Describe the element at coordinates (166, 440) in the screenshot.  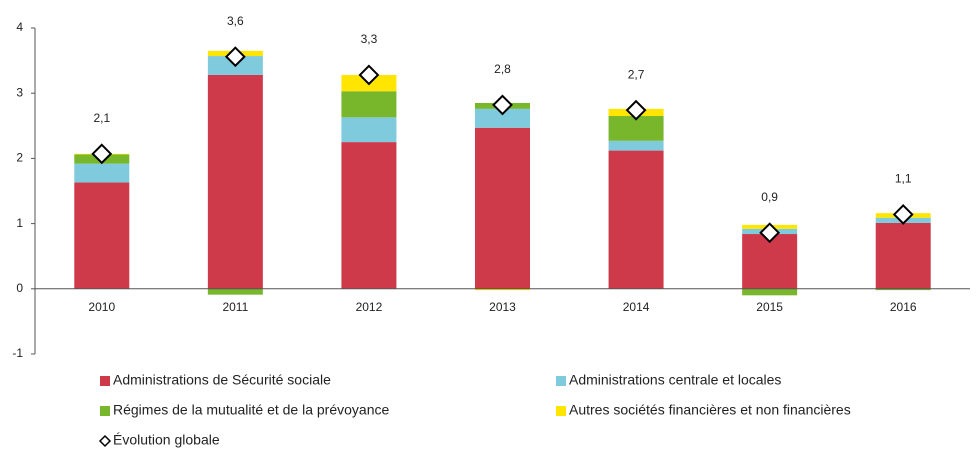
I see `legend-label: Évolution globale` at that location.